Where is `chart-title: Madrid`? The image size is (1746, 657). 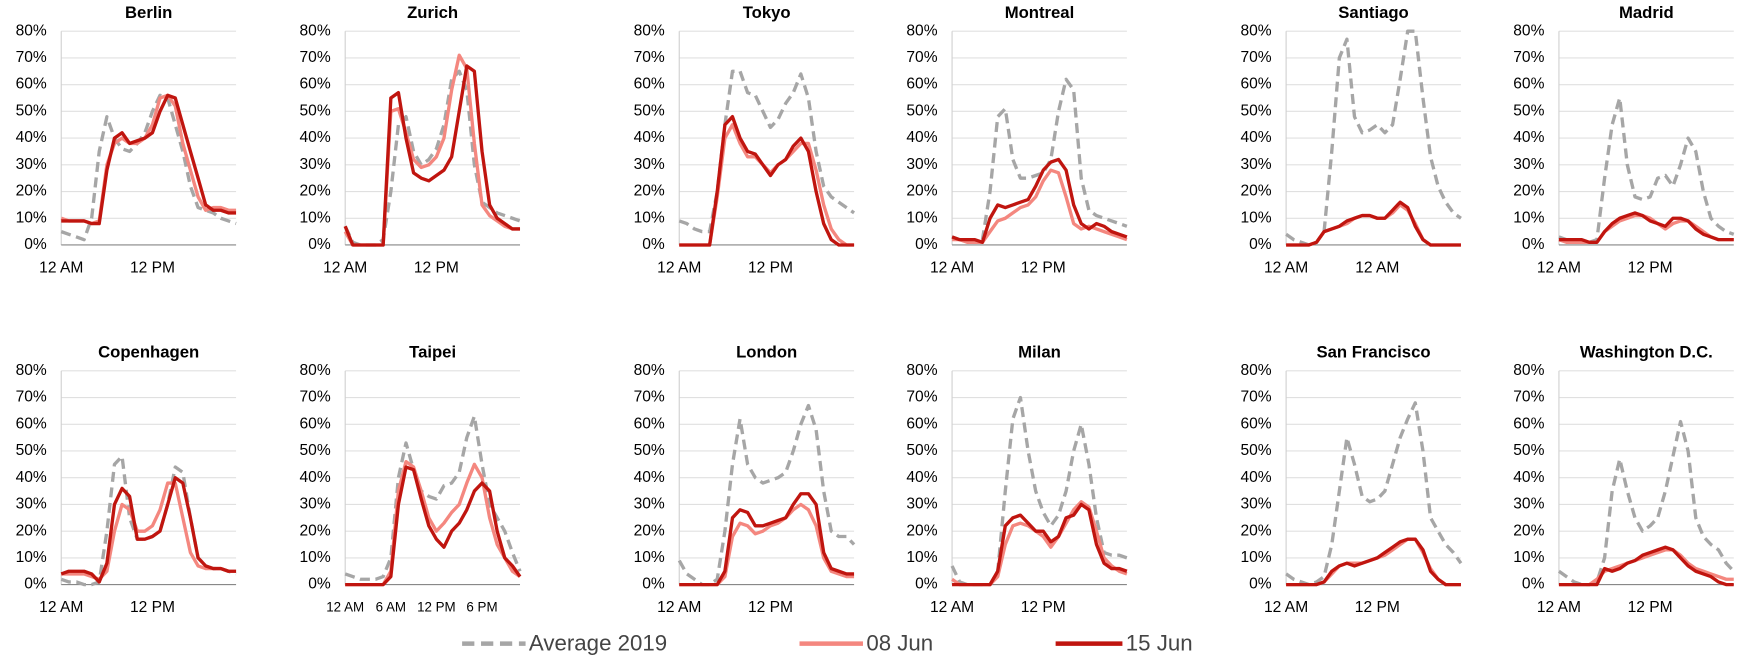
chart-title: Madrid is located at coordinates (1646, 12).